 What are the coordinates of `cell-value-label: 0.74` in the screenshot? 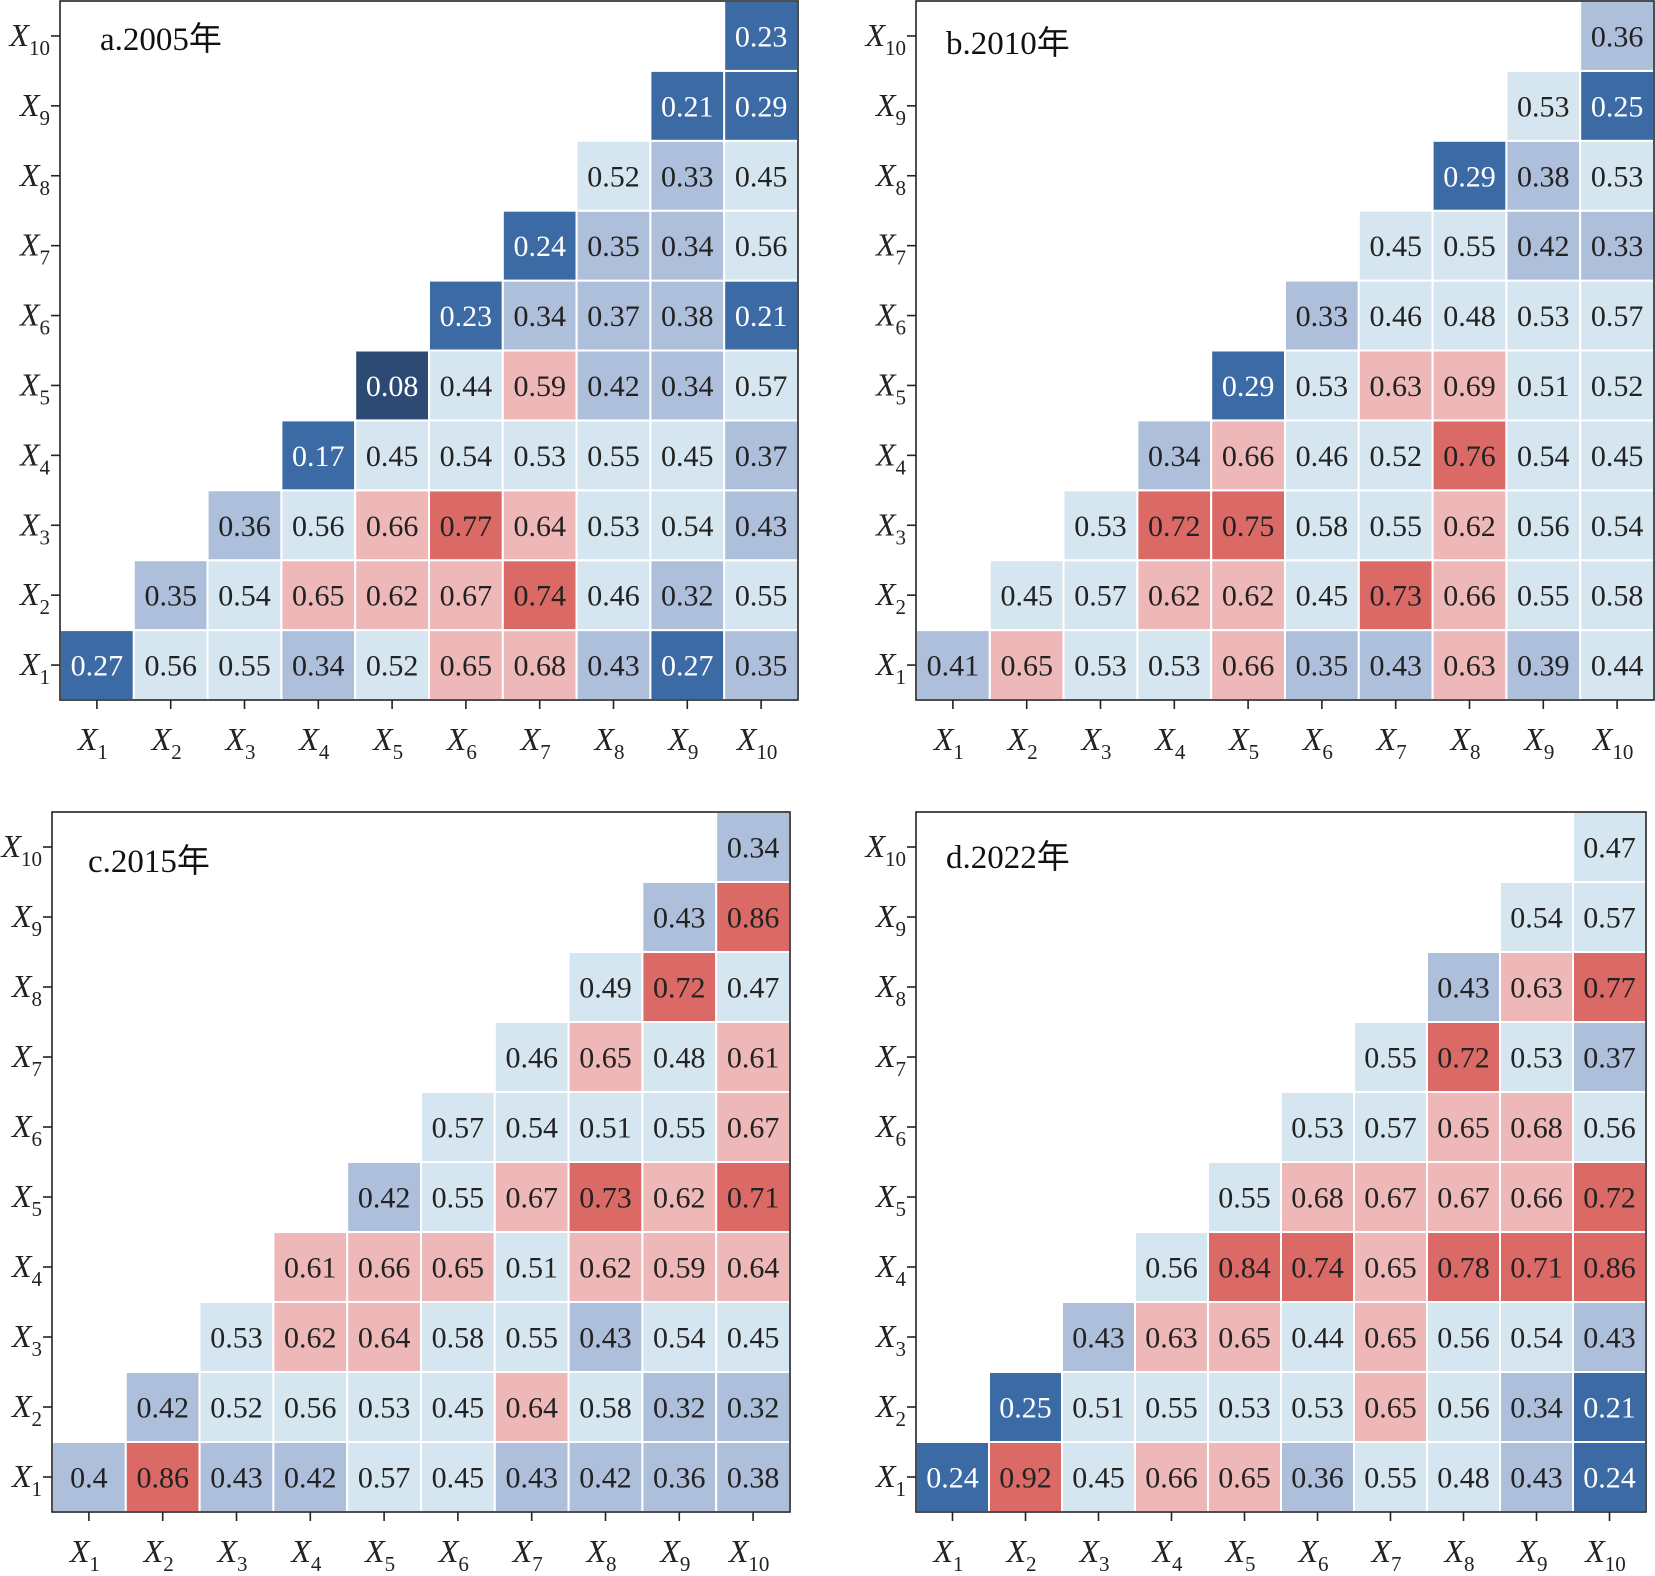 It's located at (539, 596).